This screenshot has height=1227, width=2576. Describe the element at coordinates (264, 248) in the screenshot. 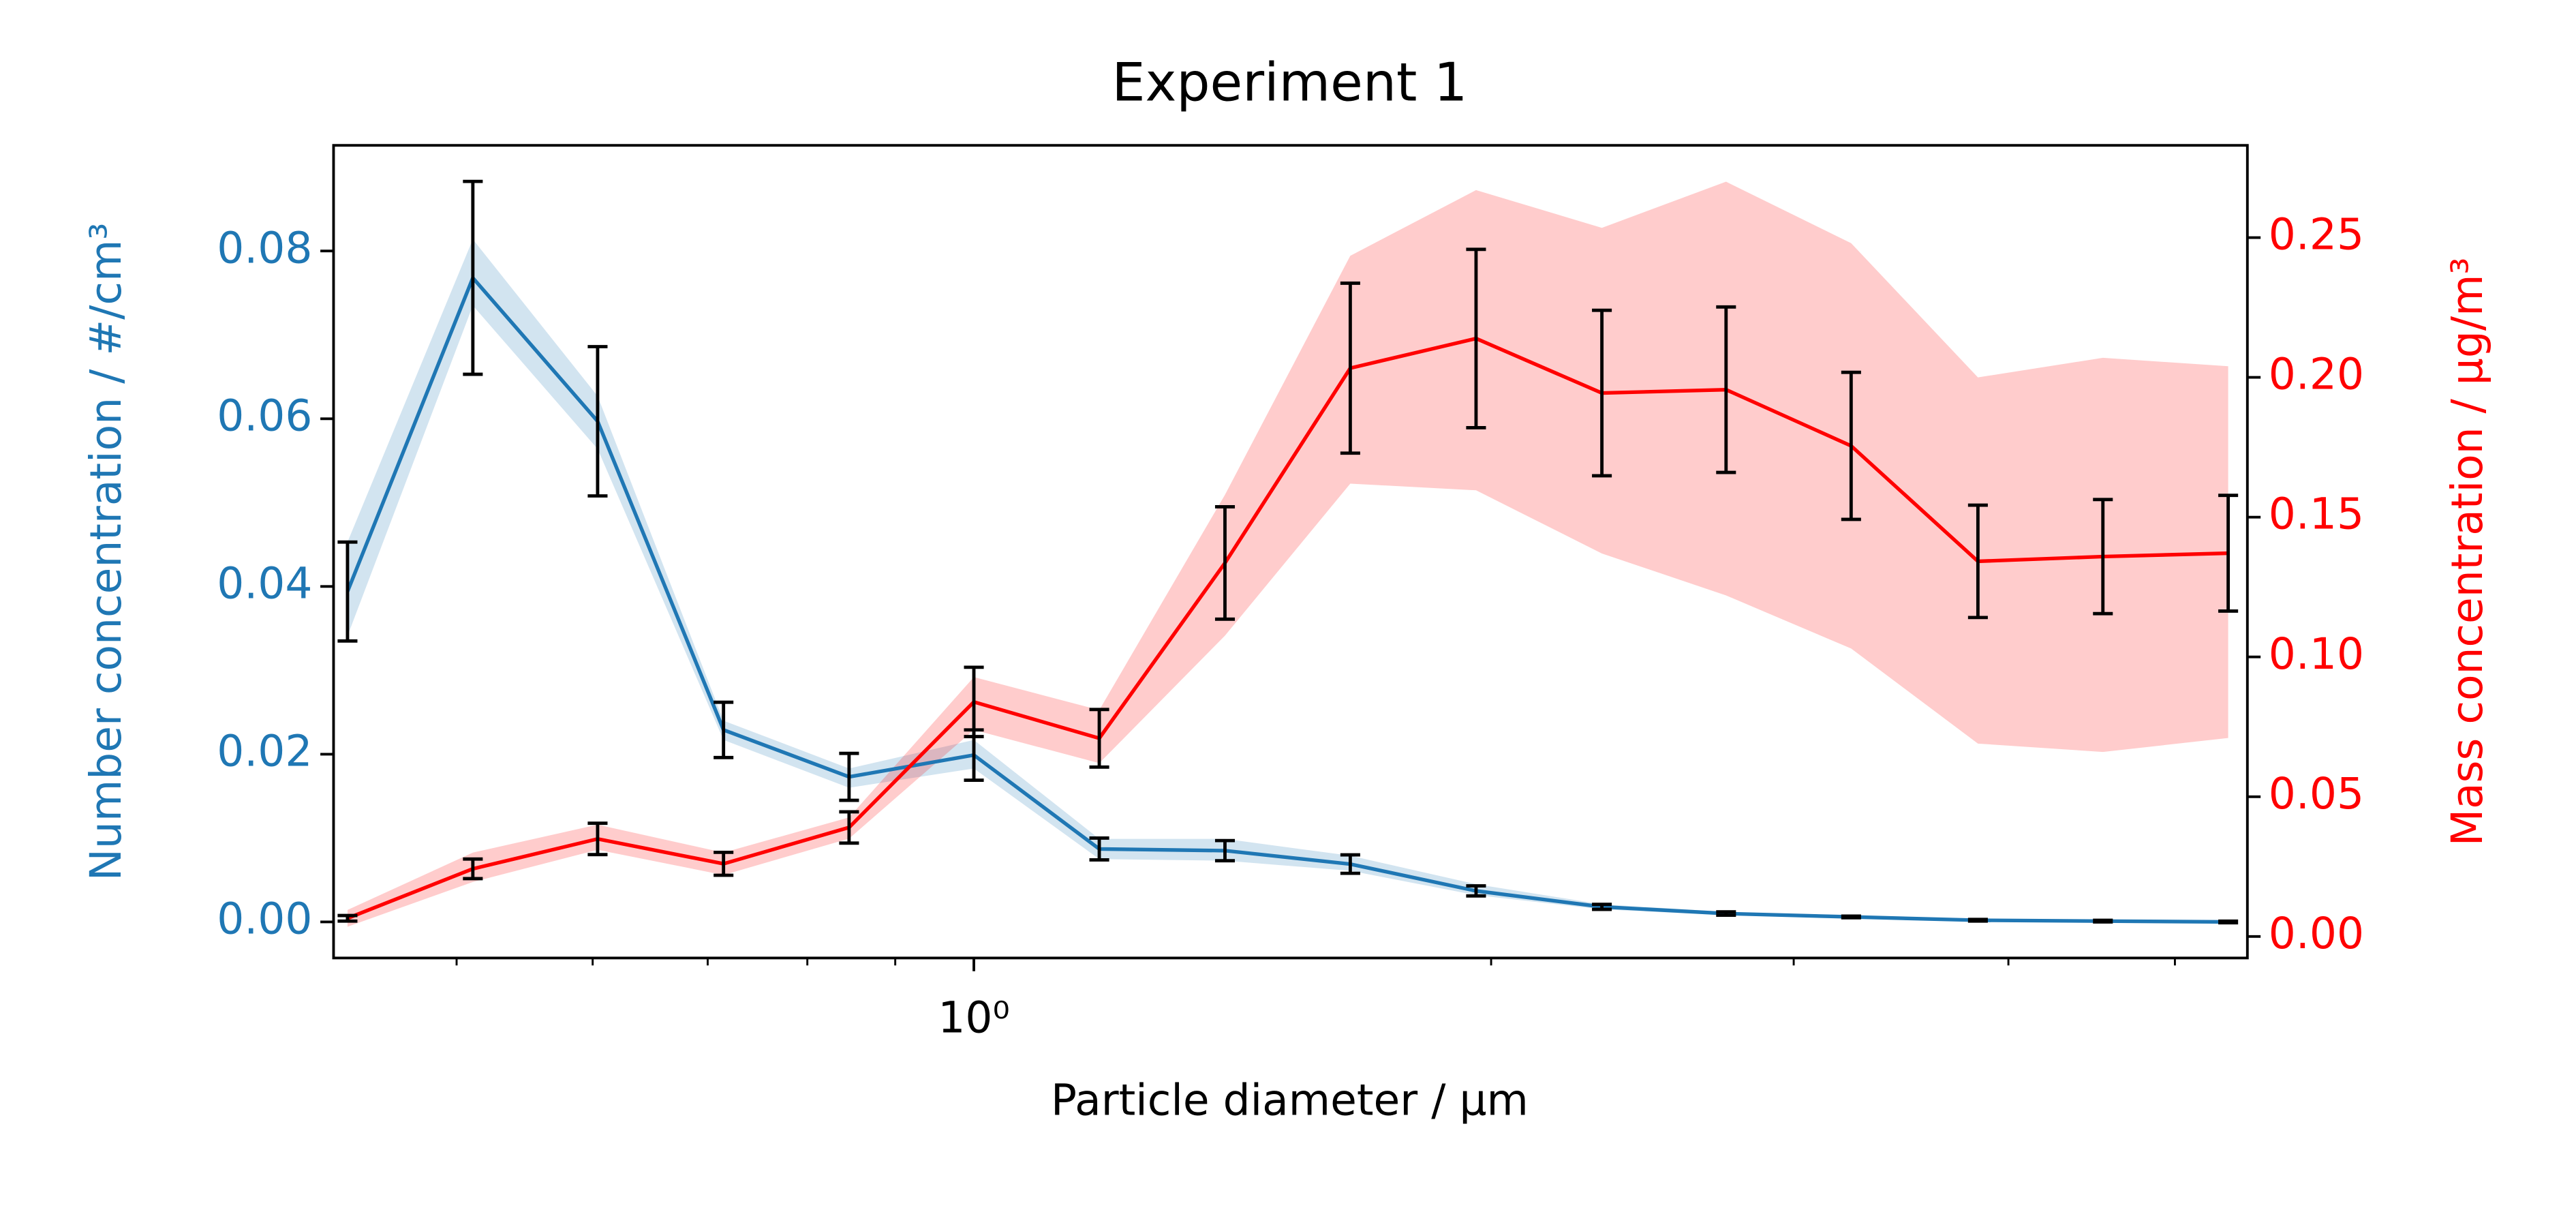

I see `y-tick-label: 0.08` at that location.